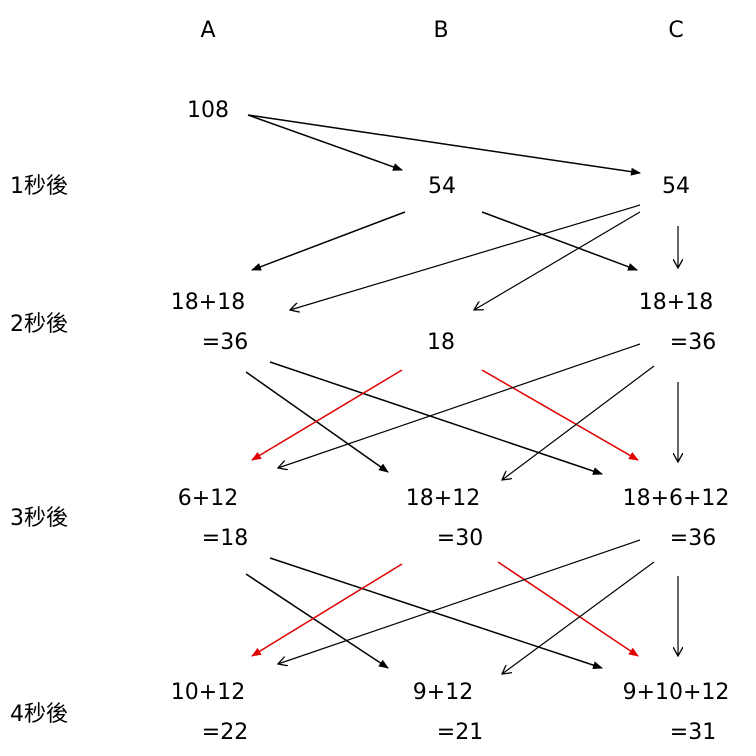 This screenshot has height=756, width=756. I want to click on node-t2-a-result: =36, so click(225, 342).